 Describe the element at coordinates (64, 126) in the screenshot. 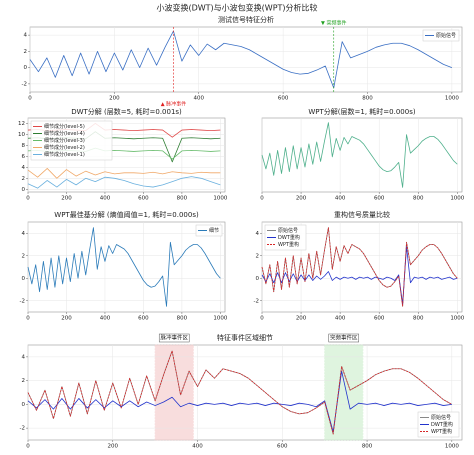

I see `legend-label: 细节成分(level-5)` at that location.